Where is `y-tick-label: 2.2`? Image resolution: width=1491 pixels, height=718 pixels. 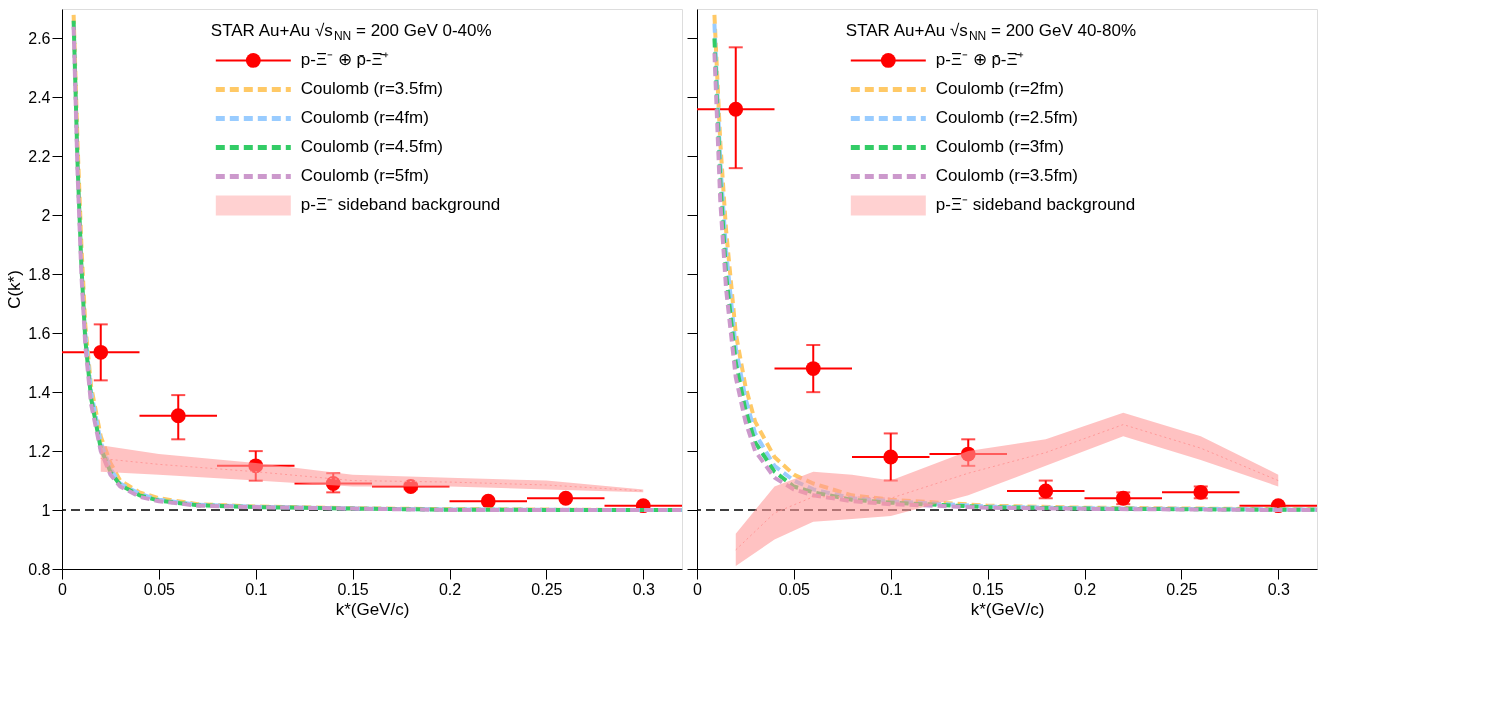
y-tick-label: 2.2 is located at coordinates (39, 156).